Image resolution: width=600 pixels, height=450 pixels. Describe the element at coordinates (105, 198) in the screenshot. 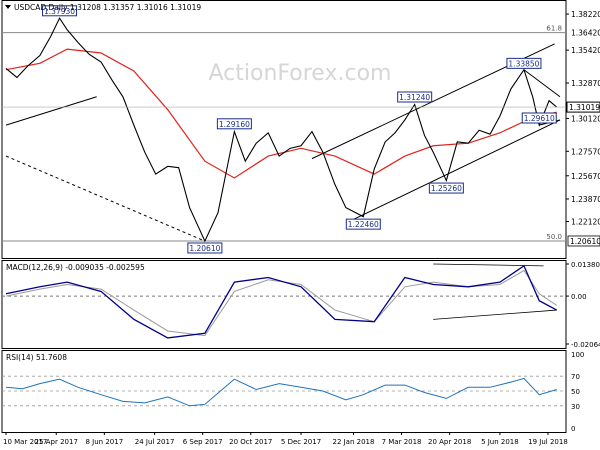

I see `trendline-dashed` at that location.